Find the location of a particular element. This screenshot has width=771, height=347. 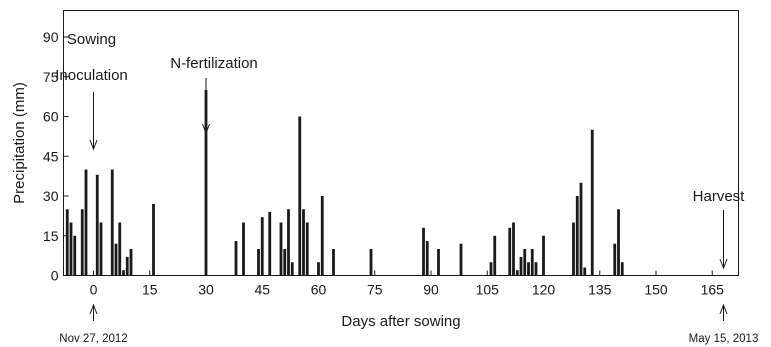

x-tick-label: 45 is located at coordinates (262, 290).